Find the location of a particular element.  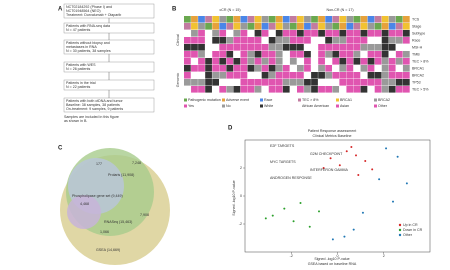

text: N = 30 patients, 38 samples is located at coordinates (88, 51).